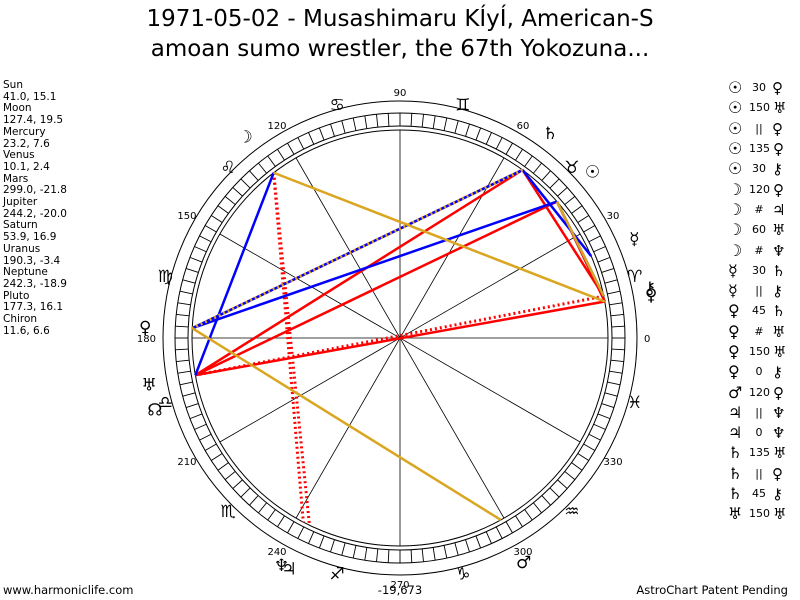 The width and height of the screenshot is (800, 600). Describe the element at coordinates (281, 566) in the screenshot. I see `planet-glyph: ♆` at that location.